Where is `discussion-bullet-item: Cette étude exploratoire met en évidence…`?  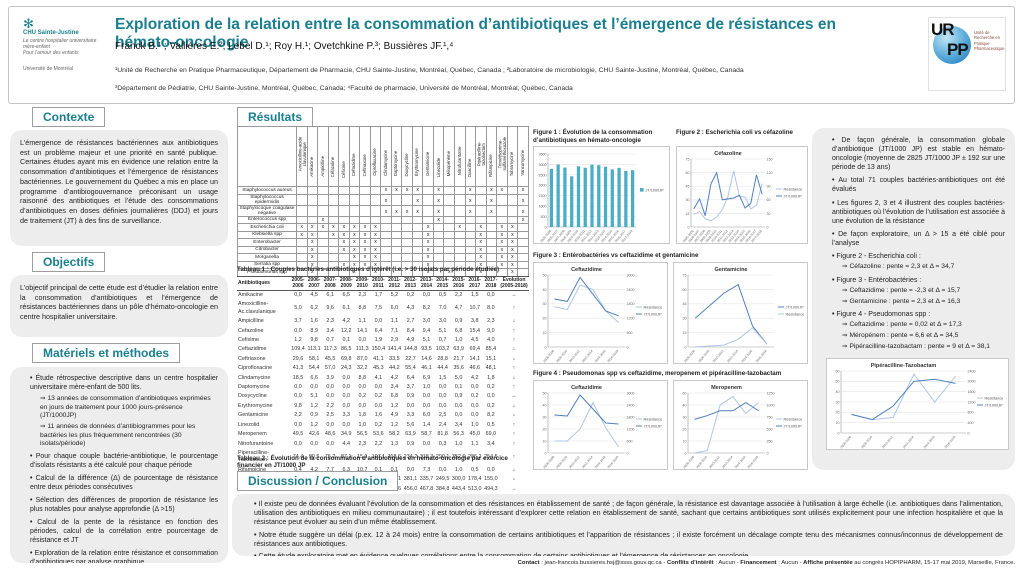
discussion-bullet-item: Cette étude exploratoire met en évidence… is located at coordinates (628, 554).